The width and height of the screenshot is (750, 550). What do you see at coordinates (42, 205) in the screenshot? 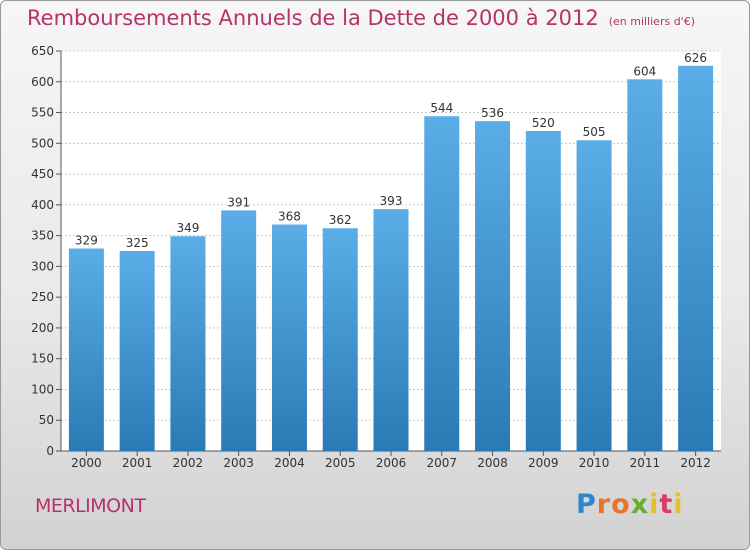
I see `y-tick-label: 400` at bounding box center [42, 205].